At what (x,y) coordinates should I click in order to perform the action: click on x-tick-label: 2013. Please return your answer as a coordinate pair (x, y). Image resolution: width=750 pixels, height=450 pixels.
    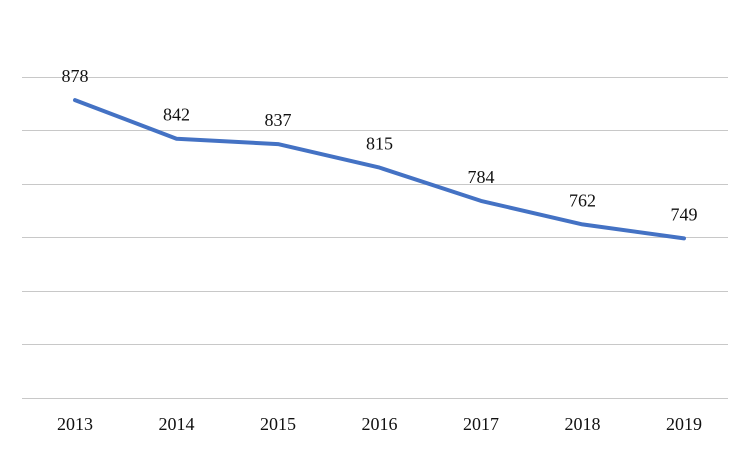
    Looking at the image, I should click on (75, 424).